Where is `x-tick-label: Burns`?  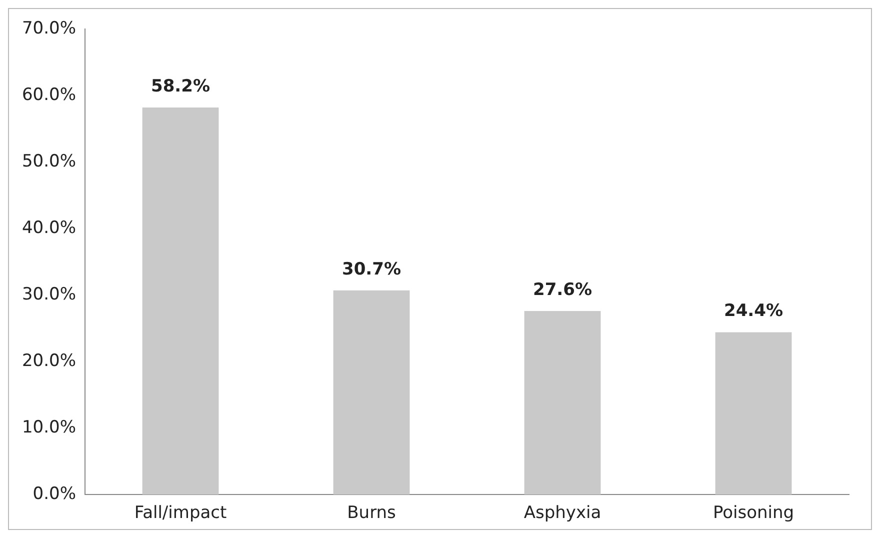 x-tick-label: Burns is located at coordinates (371, 513).